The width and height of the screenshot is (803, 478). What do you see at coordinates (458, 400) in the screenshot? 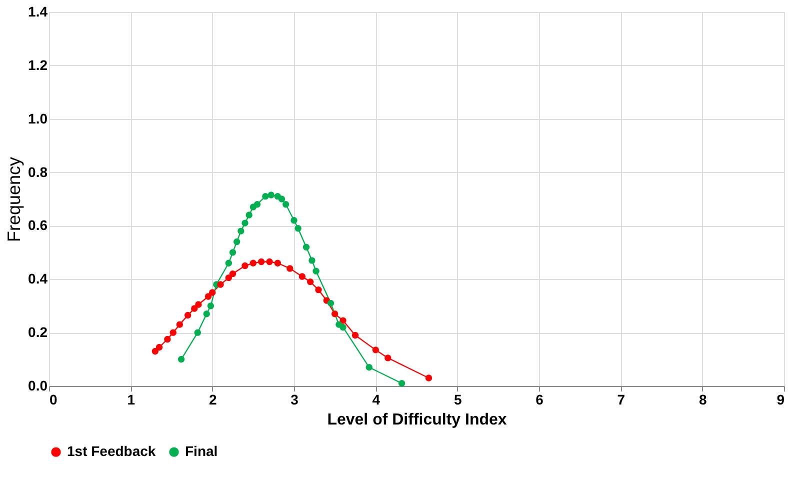
I see `x-tick-label: 5` at bounding box center [458, 400].